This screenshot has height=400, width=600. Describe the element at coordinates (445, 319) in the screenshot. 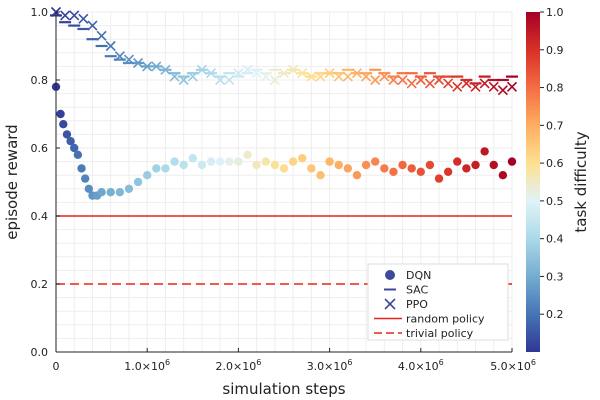

I see `legend-label: random policy` at that location.